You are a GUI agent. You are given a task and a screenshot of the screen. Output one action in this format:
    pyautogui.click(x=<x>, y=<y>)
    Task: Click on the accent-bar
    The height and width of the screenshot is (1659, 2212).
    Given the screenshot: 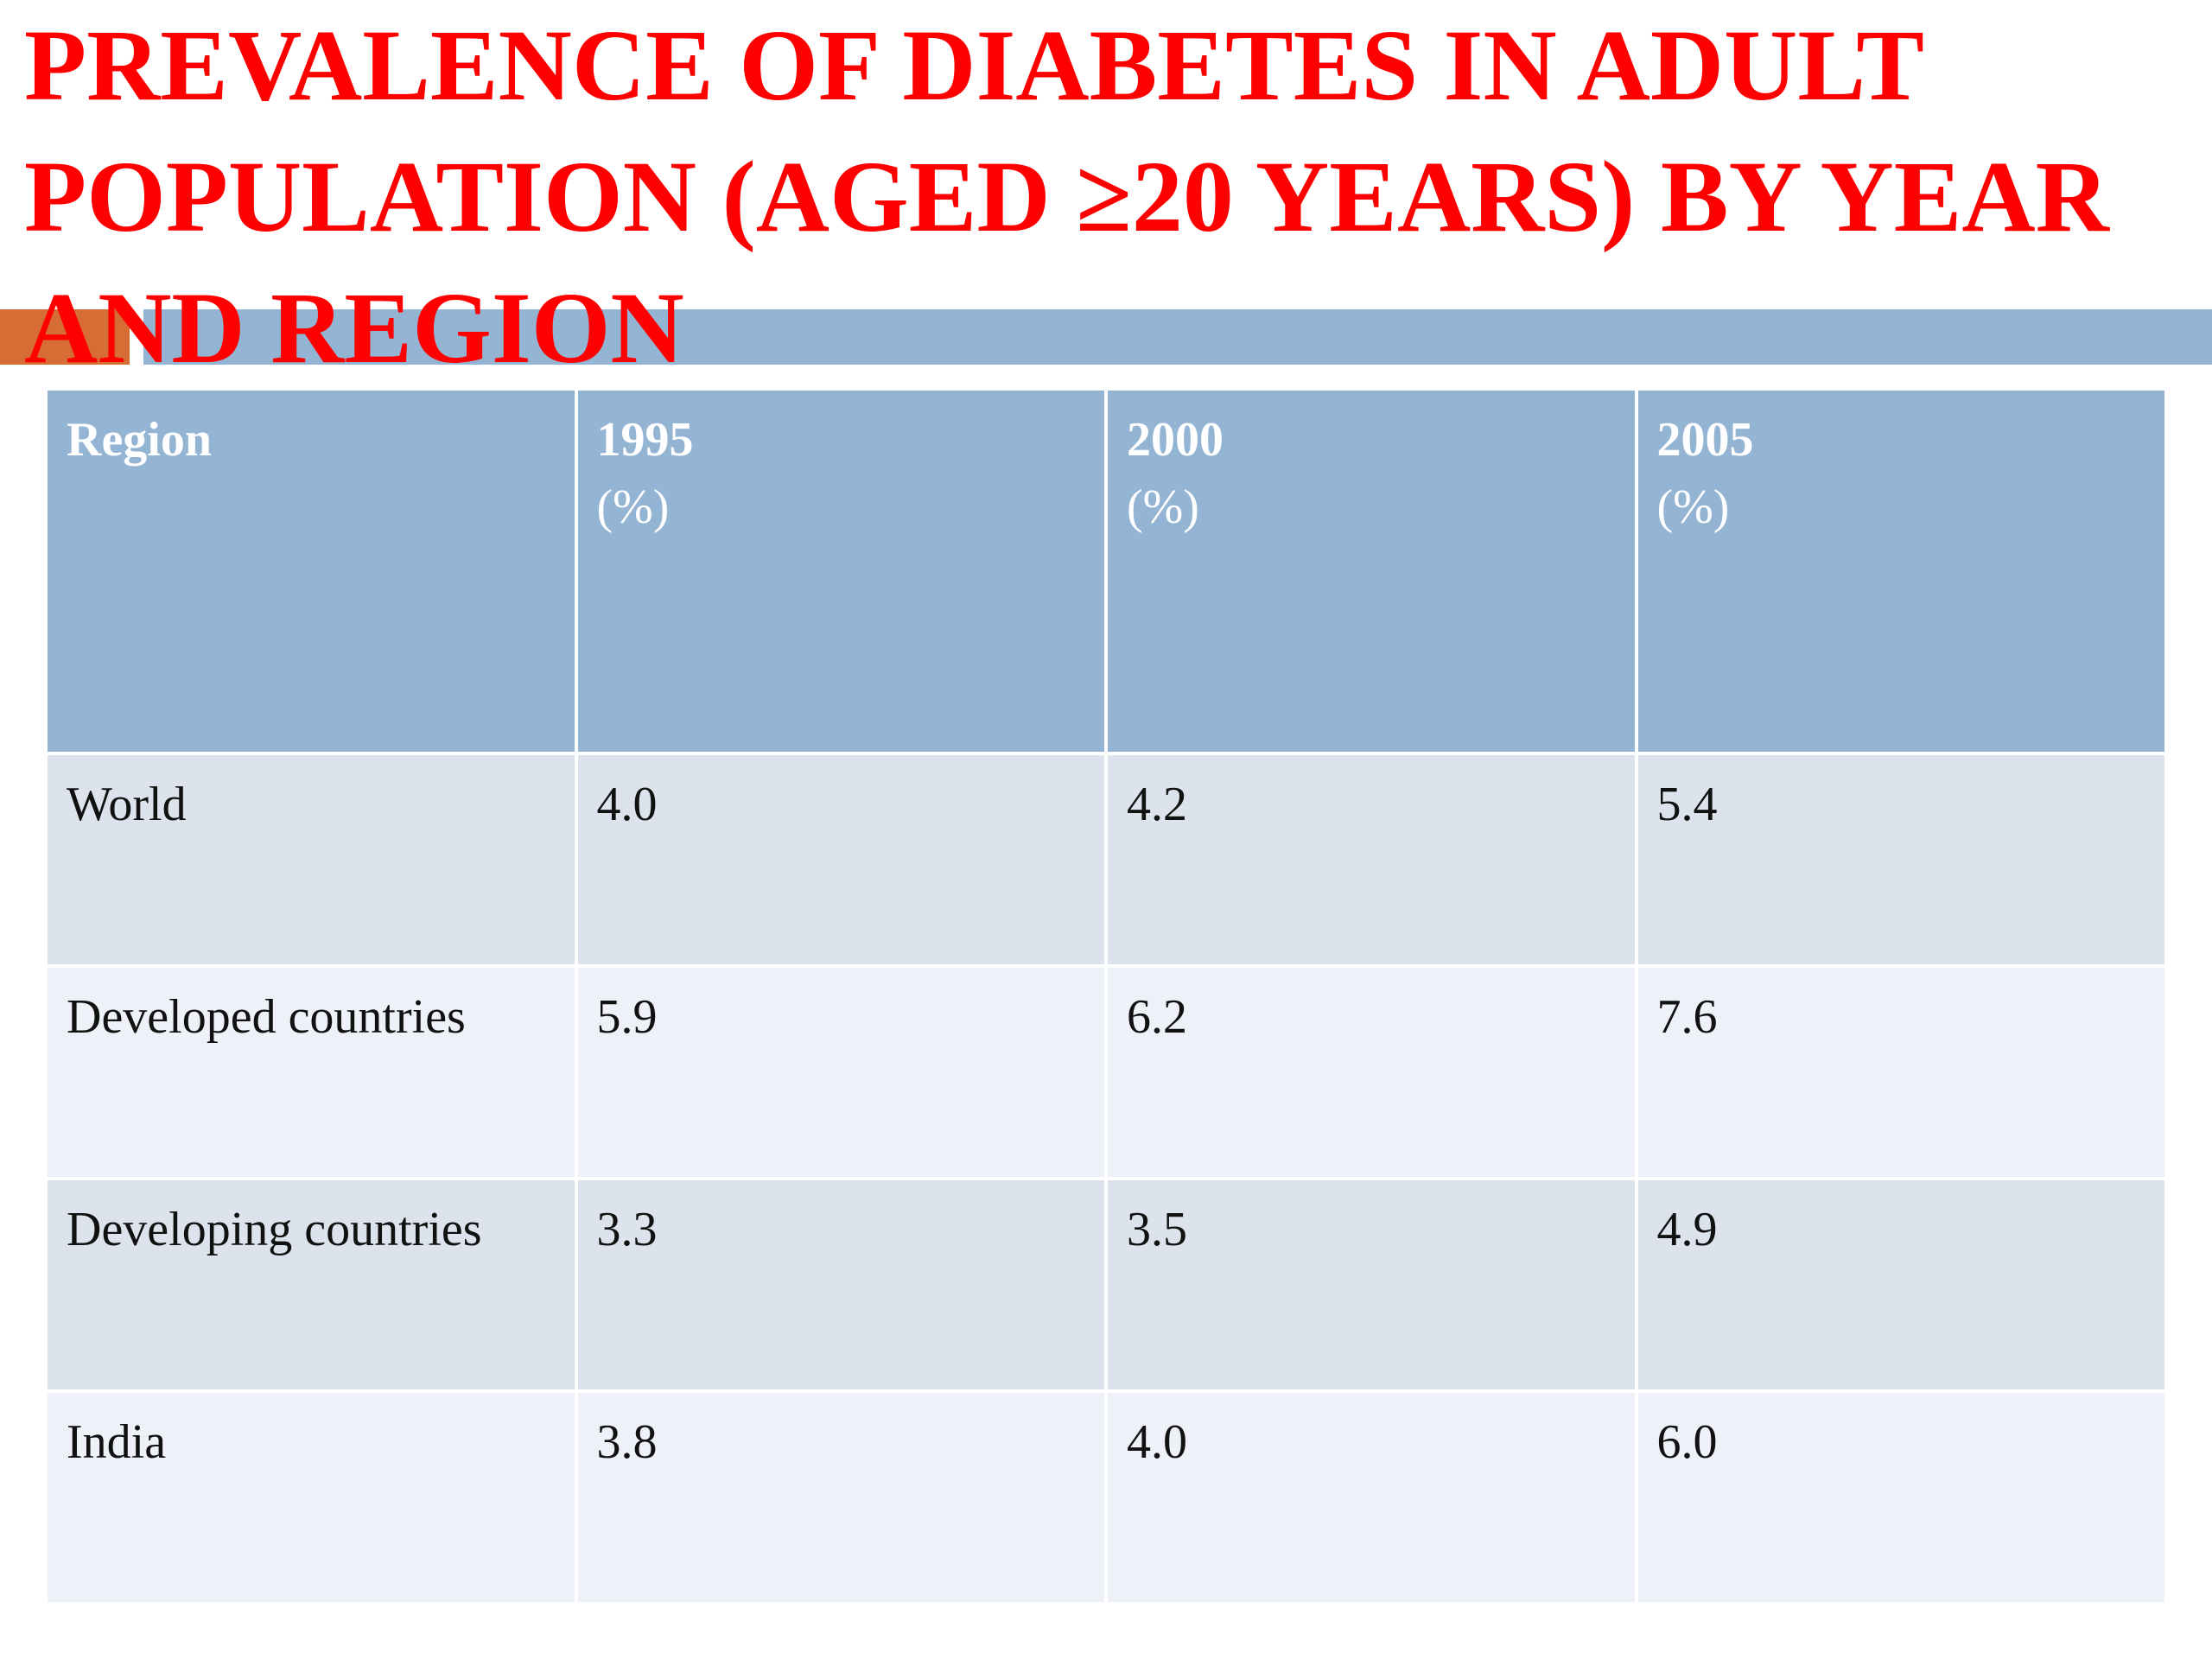 What is the action you would take?
    pyautogui.click(x=65, y=337)
    